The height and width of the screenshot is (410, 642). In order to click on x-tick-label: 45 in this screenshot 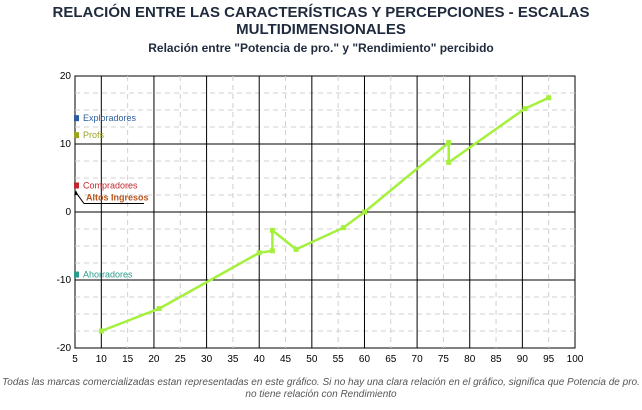, I will do `click(286, 359)`.